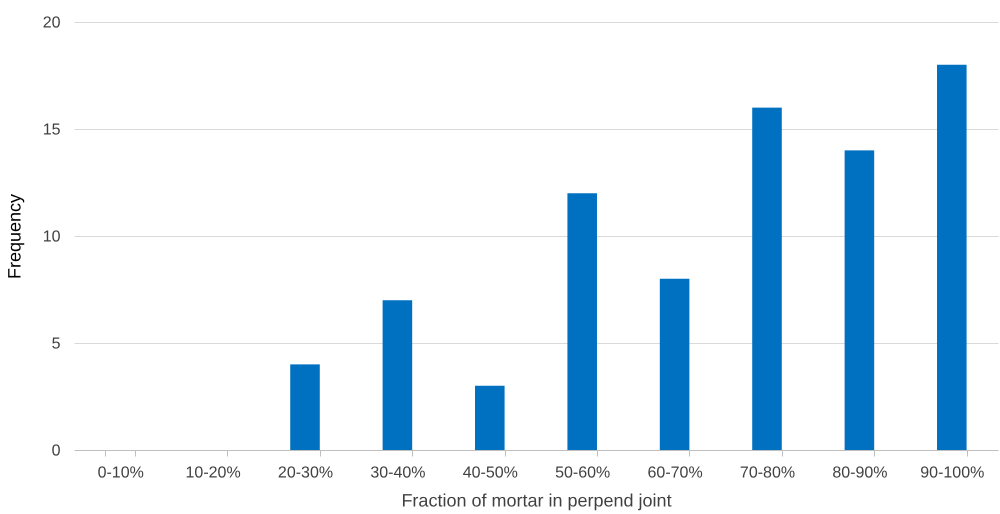 The width and height of the screenshot is (1000, 514). I want to click on x-tick-label: 70-80%, so click(768, 473).